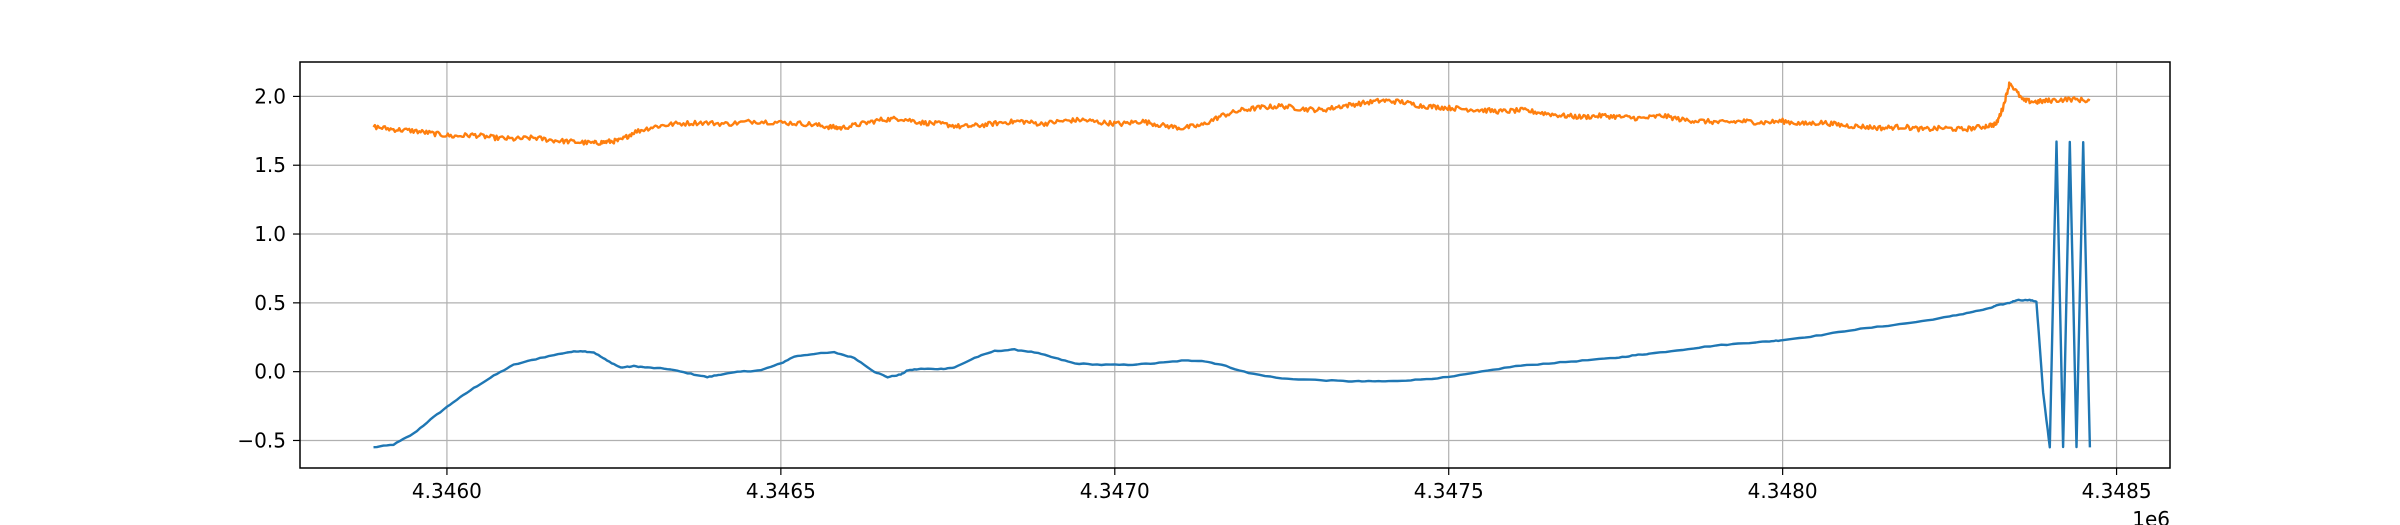  What do you see at coordinates (781, 491) in the screenshot?
I see `x-tick-label: 4.3465` at bounding box center [781, 491].